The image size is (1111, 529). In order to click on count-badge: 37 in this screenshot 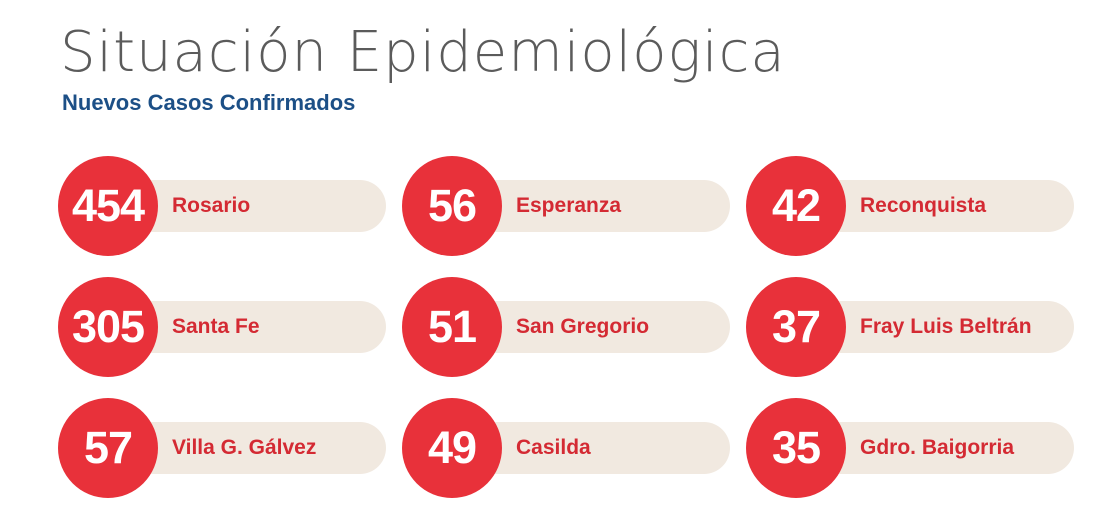, I will do `click(796, 327)`.